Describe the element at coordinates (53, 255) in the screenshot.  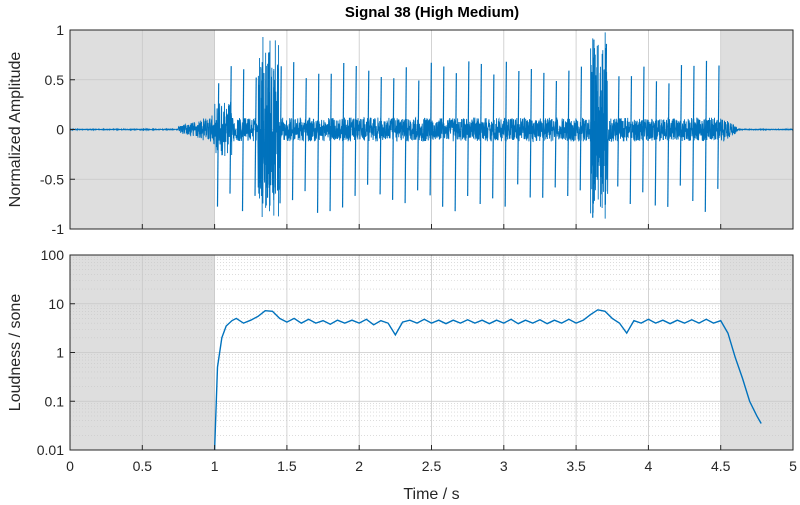
I see `loudness-y-tick-label: 100` at that location.